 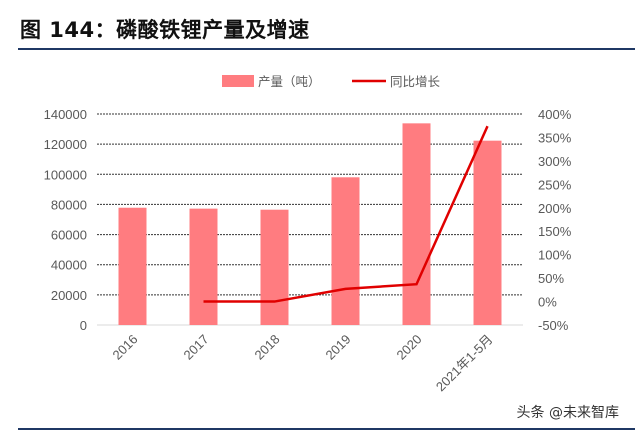 What do you see at coordinates (487, 232) in the screenshot?
I see `bar-2021年1-5月` at bounding box center [487, 232].